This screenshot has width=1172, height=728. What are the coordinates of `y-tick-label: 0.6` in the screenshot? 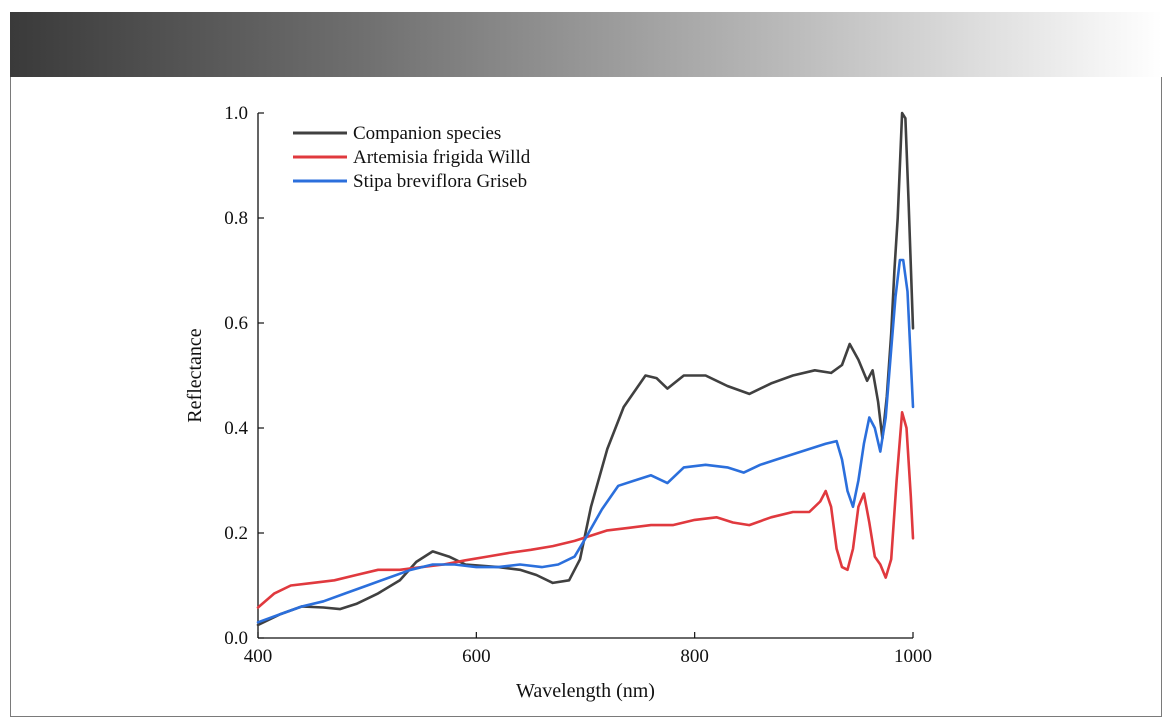 It's located at (236, 323).